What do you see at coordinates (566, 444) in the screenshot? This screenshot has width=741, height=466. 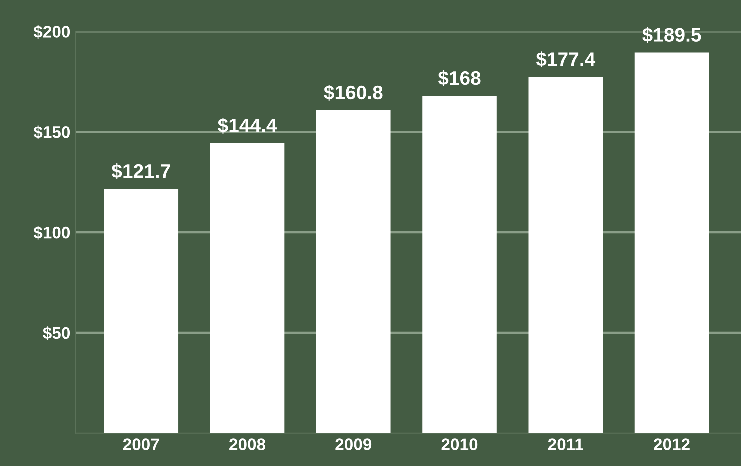 I see `x-tick-label: 2011` at bounding box center [566, 444].